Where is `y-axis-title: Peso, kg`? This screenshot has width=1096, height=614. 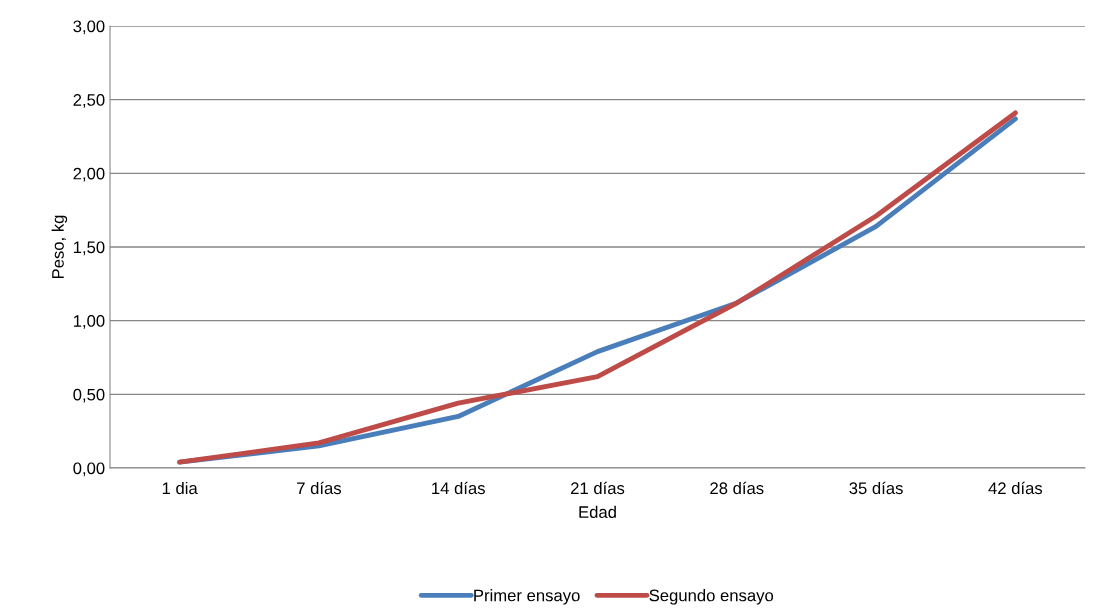 y-axis-title: Peso, kg is located at coordinates (59, 247).